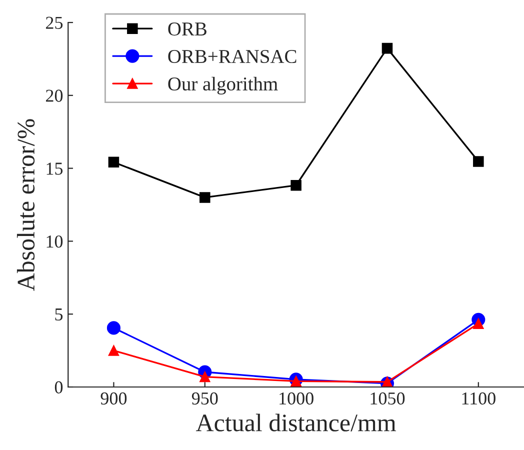 The image size is (524, 450). Describe the element at coordinates (296, 423) in the screenshot. I see `x-axis-title: Actual distance/mm` at that location.